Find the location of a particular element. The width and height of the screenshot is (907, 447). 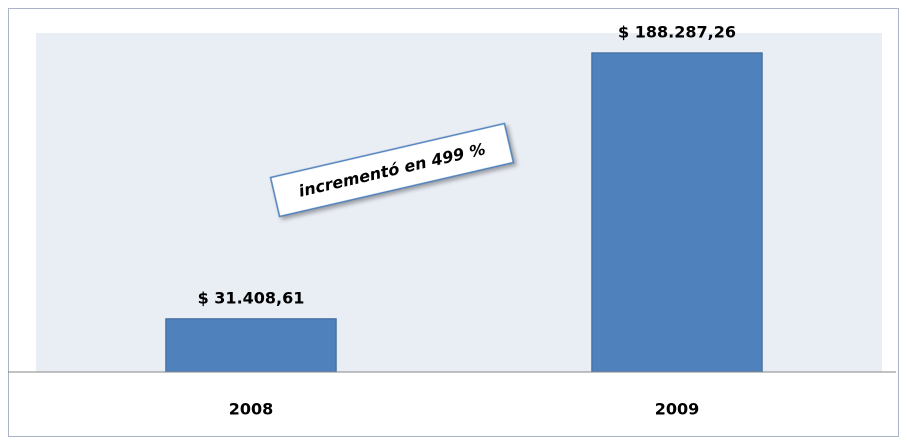

value-label: $ 188.287,26 is located at coordinates (677, 31).